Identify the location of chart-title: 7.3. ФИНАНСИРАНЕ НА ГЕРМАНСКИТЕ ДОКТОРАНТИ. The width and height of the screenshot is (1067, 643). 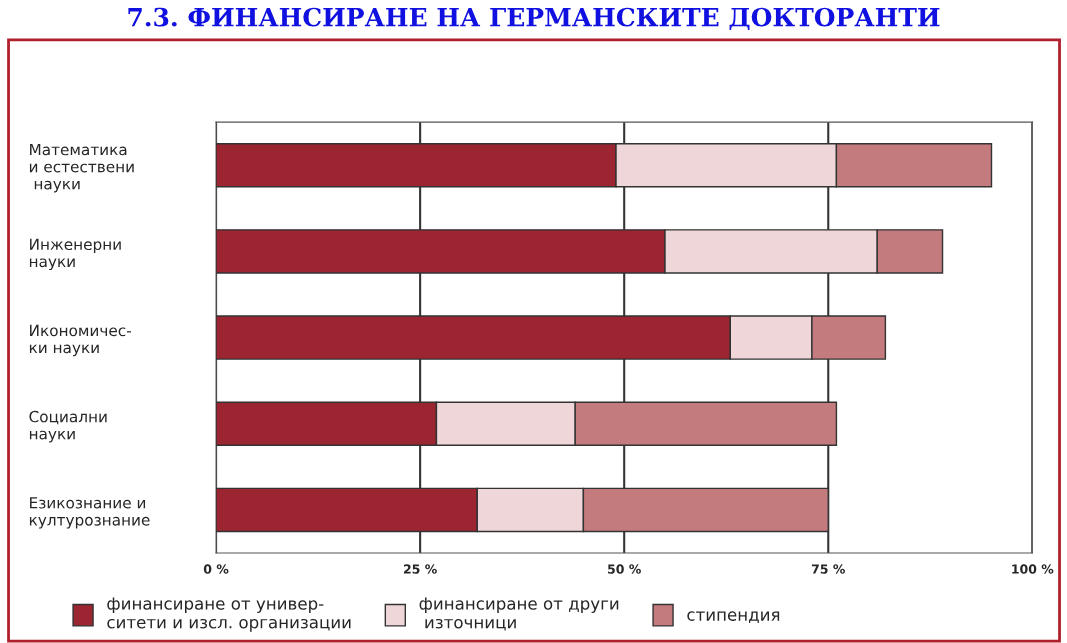
(534, 19).